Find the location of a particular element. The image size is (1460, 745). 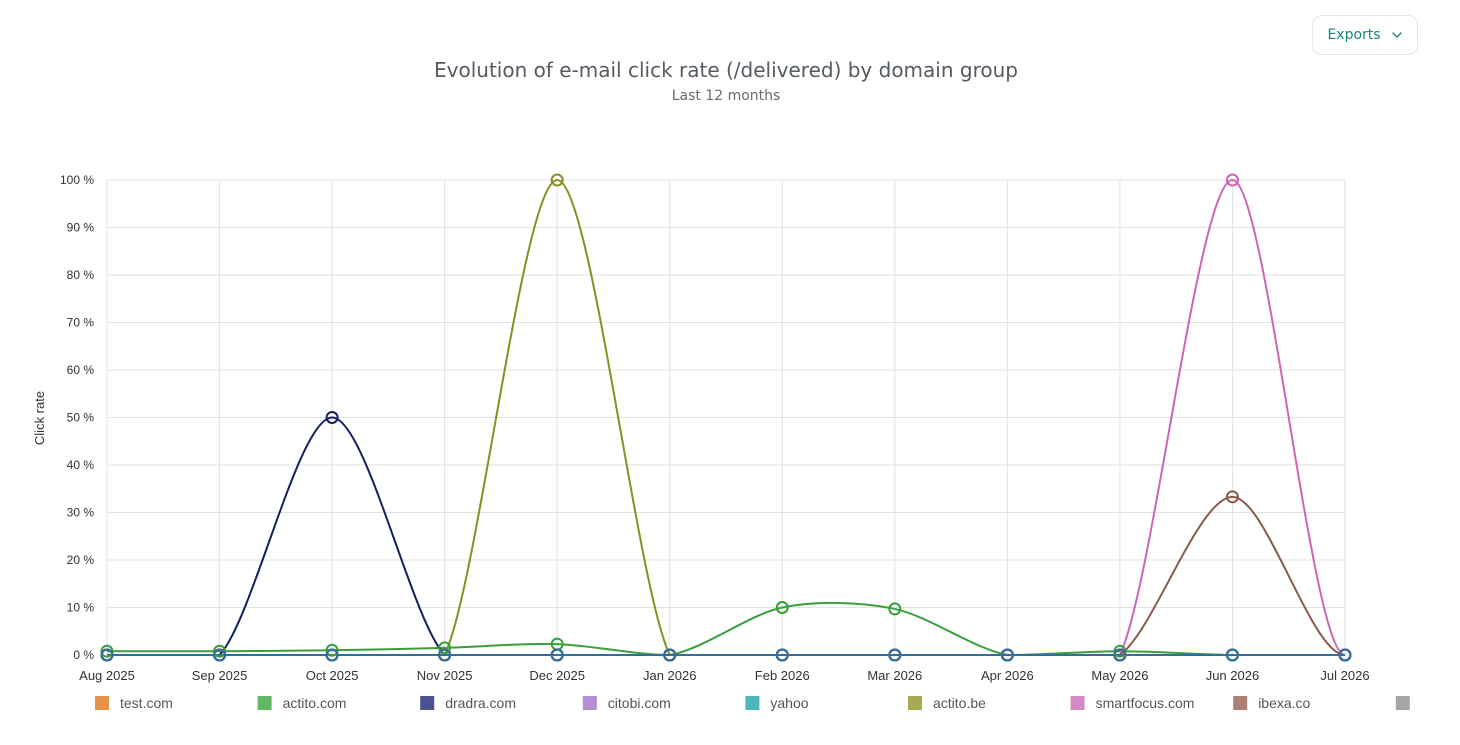

legend-label: yahoo is located at coordinates (789, 703).